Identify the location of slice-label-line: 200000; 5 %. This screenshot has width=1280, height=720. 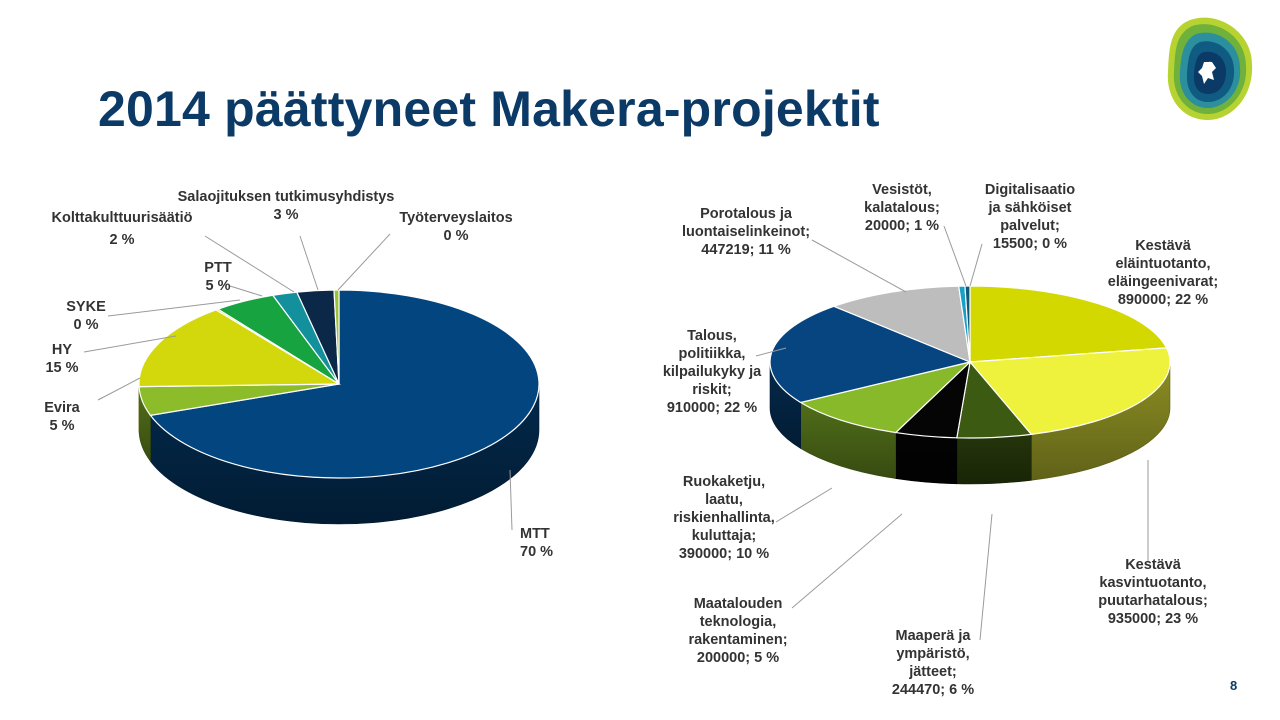
(738, 658).